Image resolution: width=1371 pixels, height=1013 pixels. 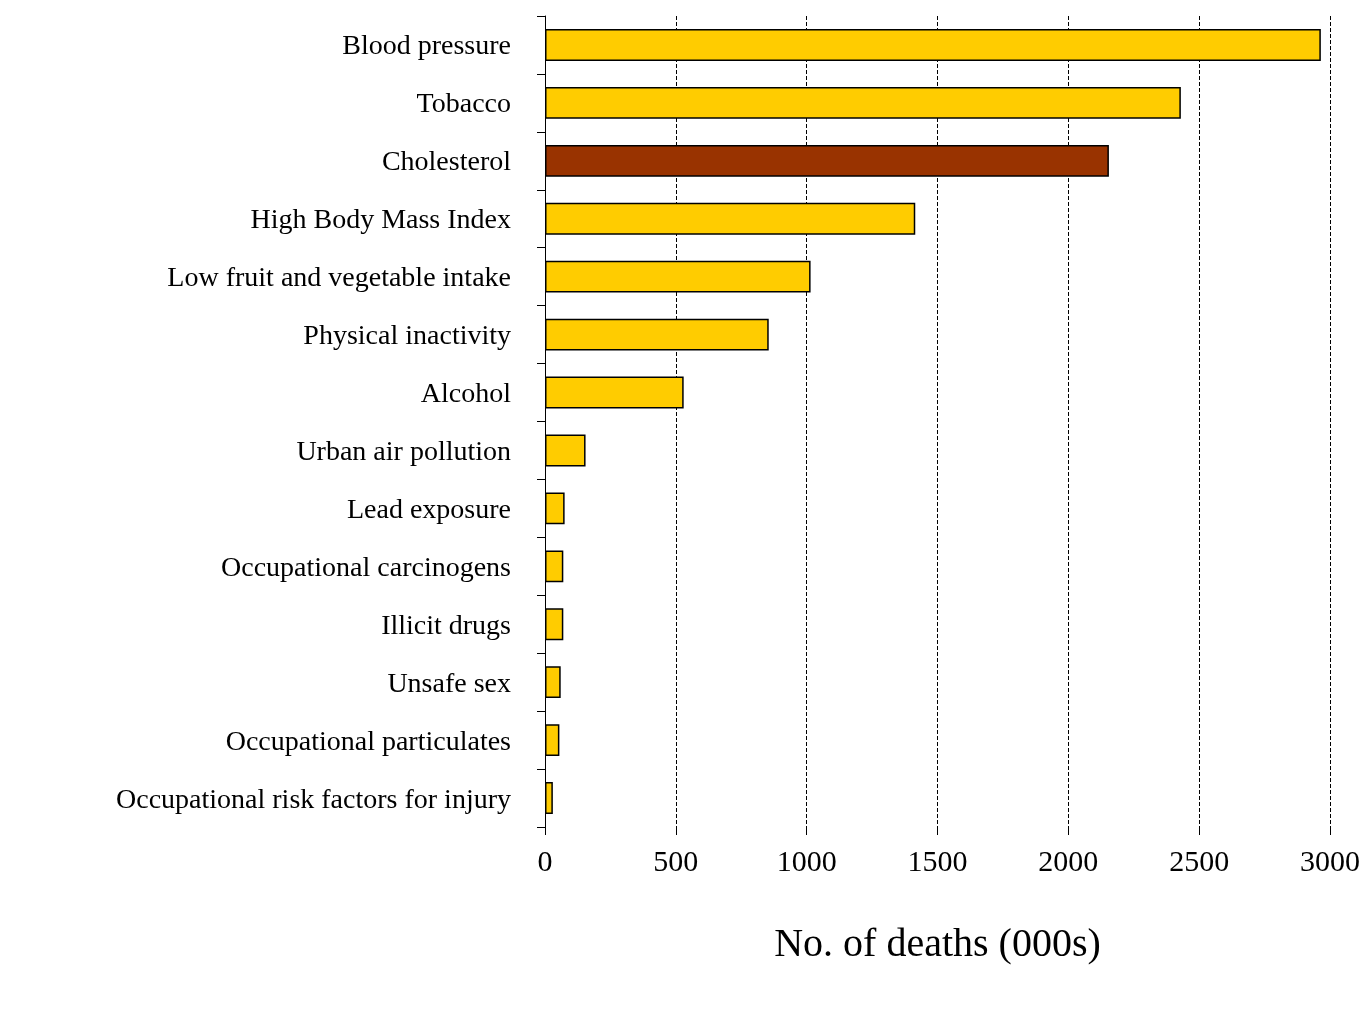 I want to click on y-tick-label: Occupational particulates, so click(x=368, y=740).